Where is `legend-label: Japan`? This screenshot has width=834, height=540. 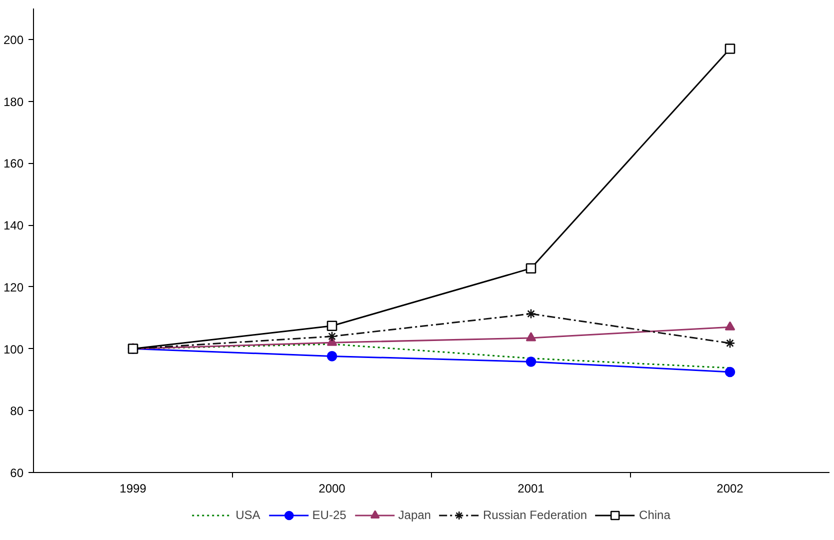
legend-label: Japan is located at coordinates (414, 515).